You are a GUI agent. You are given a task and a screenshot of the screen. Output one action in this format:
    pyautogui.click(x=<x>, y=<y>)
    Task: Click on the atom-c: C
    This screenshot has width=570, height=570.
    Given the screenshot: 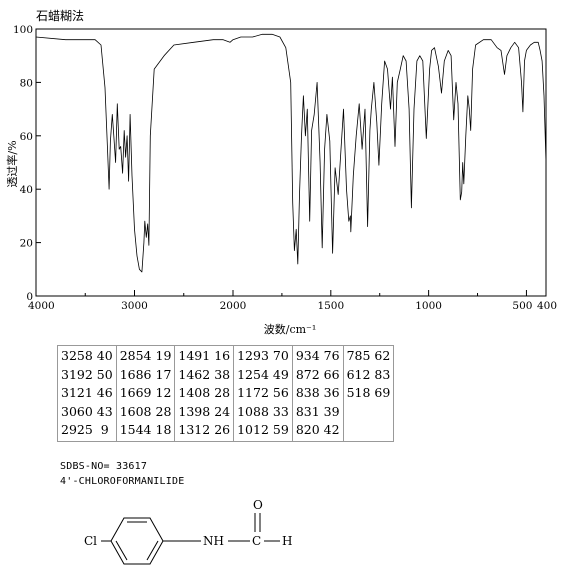 What is the action you would take?
    pyautogui.click(x=256, y=541)
    